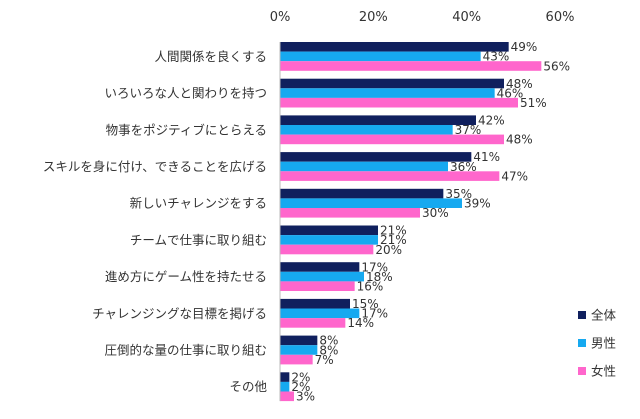  What do you see at coordinates (324, 360) in the screenshot?
I see `data-label: 7%` at bounding box center [324, 360].